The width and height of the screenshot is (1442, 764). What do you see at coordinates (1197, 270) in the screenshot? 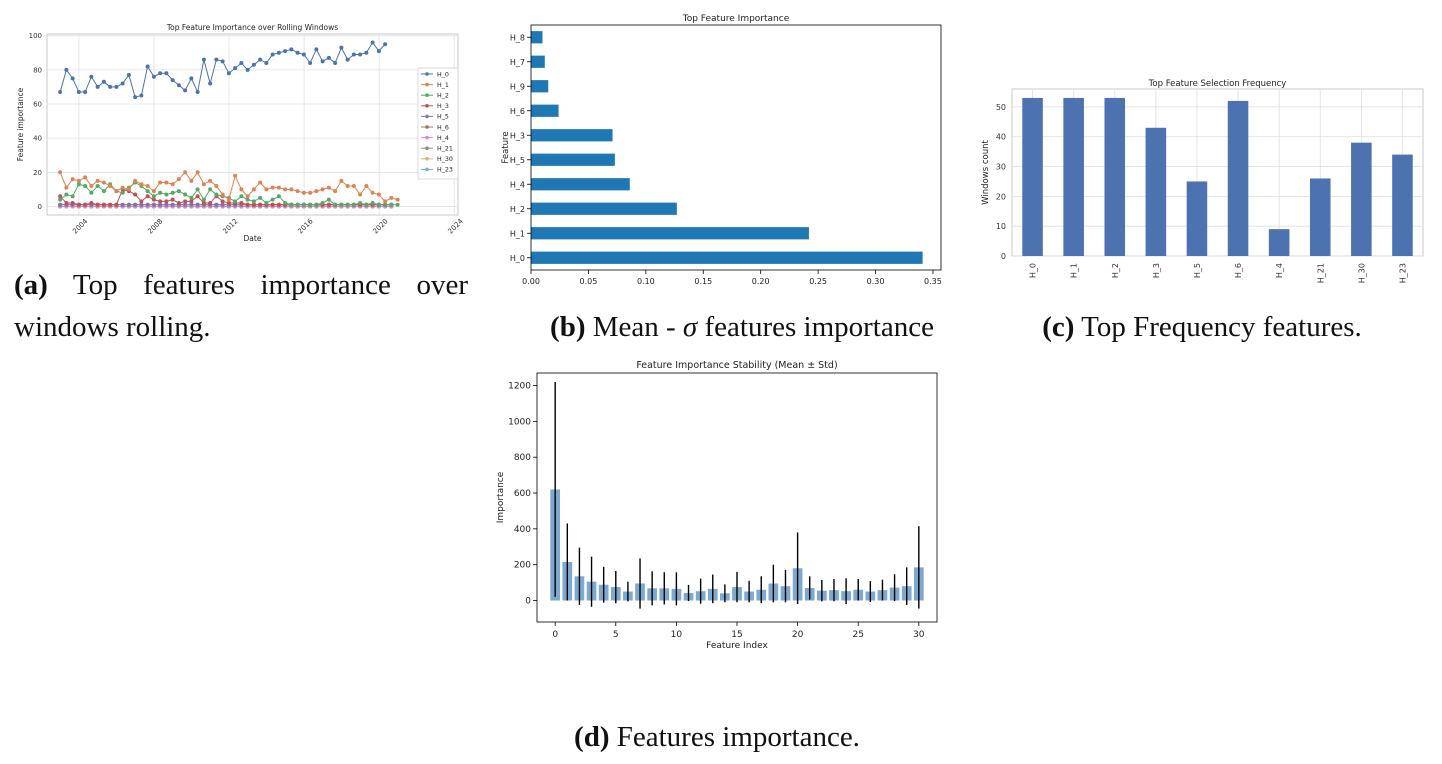
I see `x-tick-label: H_5` at bounding box center [1197, 270].